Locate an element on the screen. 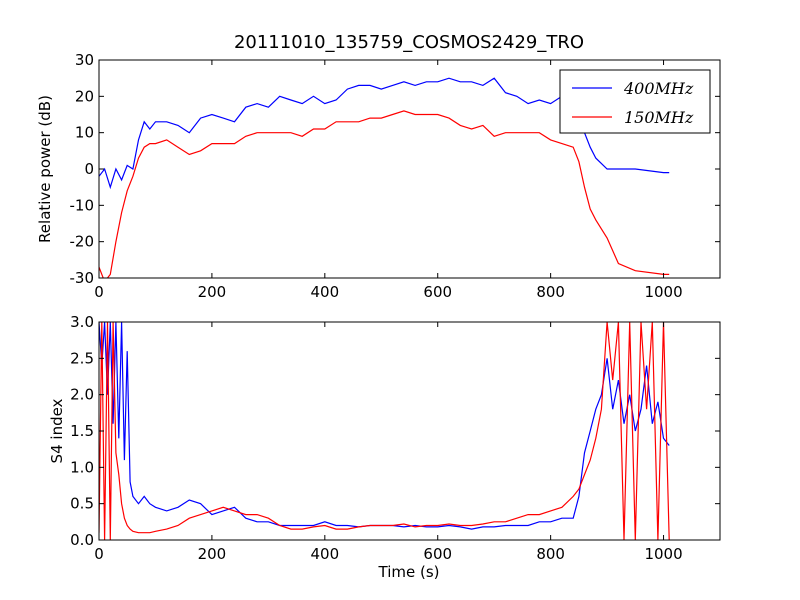 The image size is (800, 600). s4-ylabel: S4 index is located at coordinates (57, 430).